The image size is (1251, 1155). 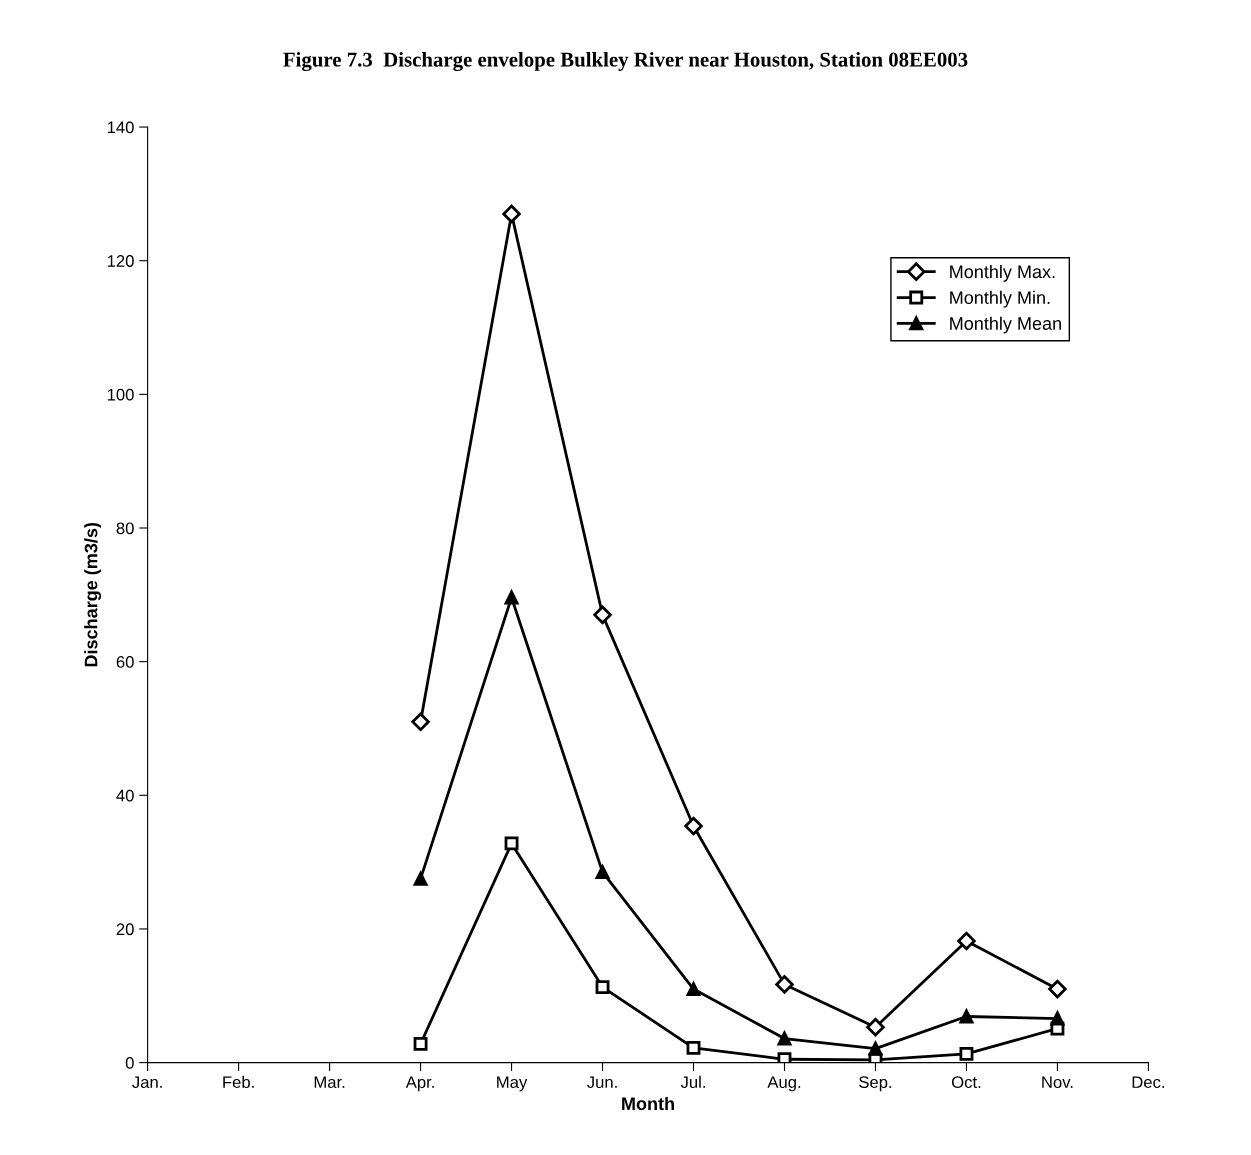 What do you see at coordinates (129, 1063) in the screenshot?
I see `y-tick-label: 0` at bounding box center [129, 1063].